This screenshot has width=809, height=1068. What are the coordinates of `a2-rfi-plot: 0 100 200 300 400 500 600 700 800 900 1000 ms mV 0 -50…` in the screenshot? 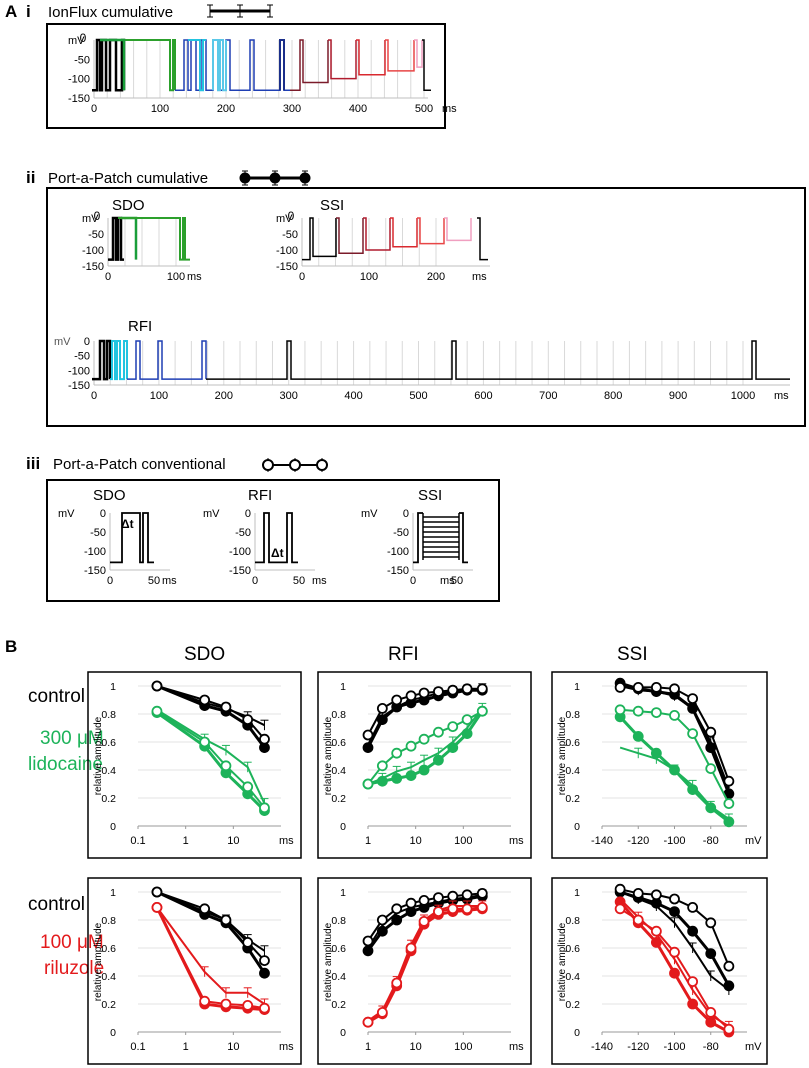 It's located at (422, 369).